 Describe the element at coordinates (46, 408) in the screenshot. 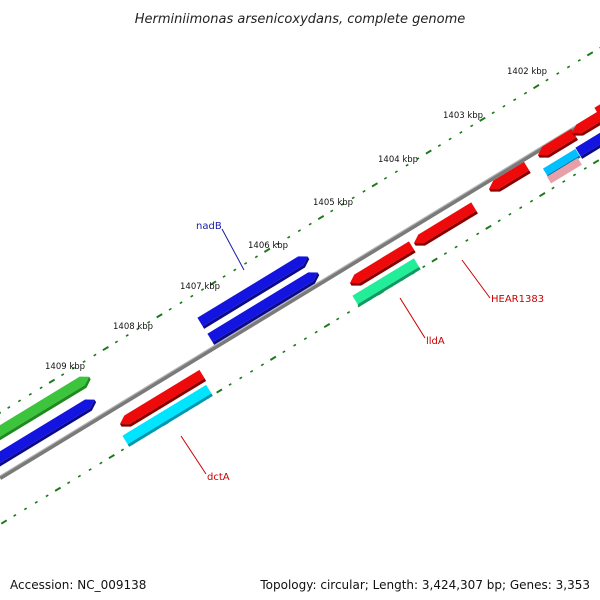

I see `gene-green-fwd` at that location.